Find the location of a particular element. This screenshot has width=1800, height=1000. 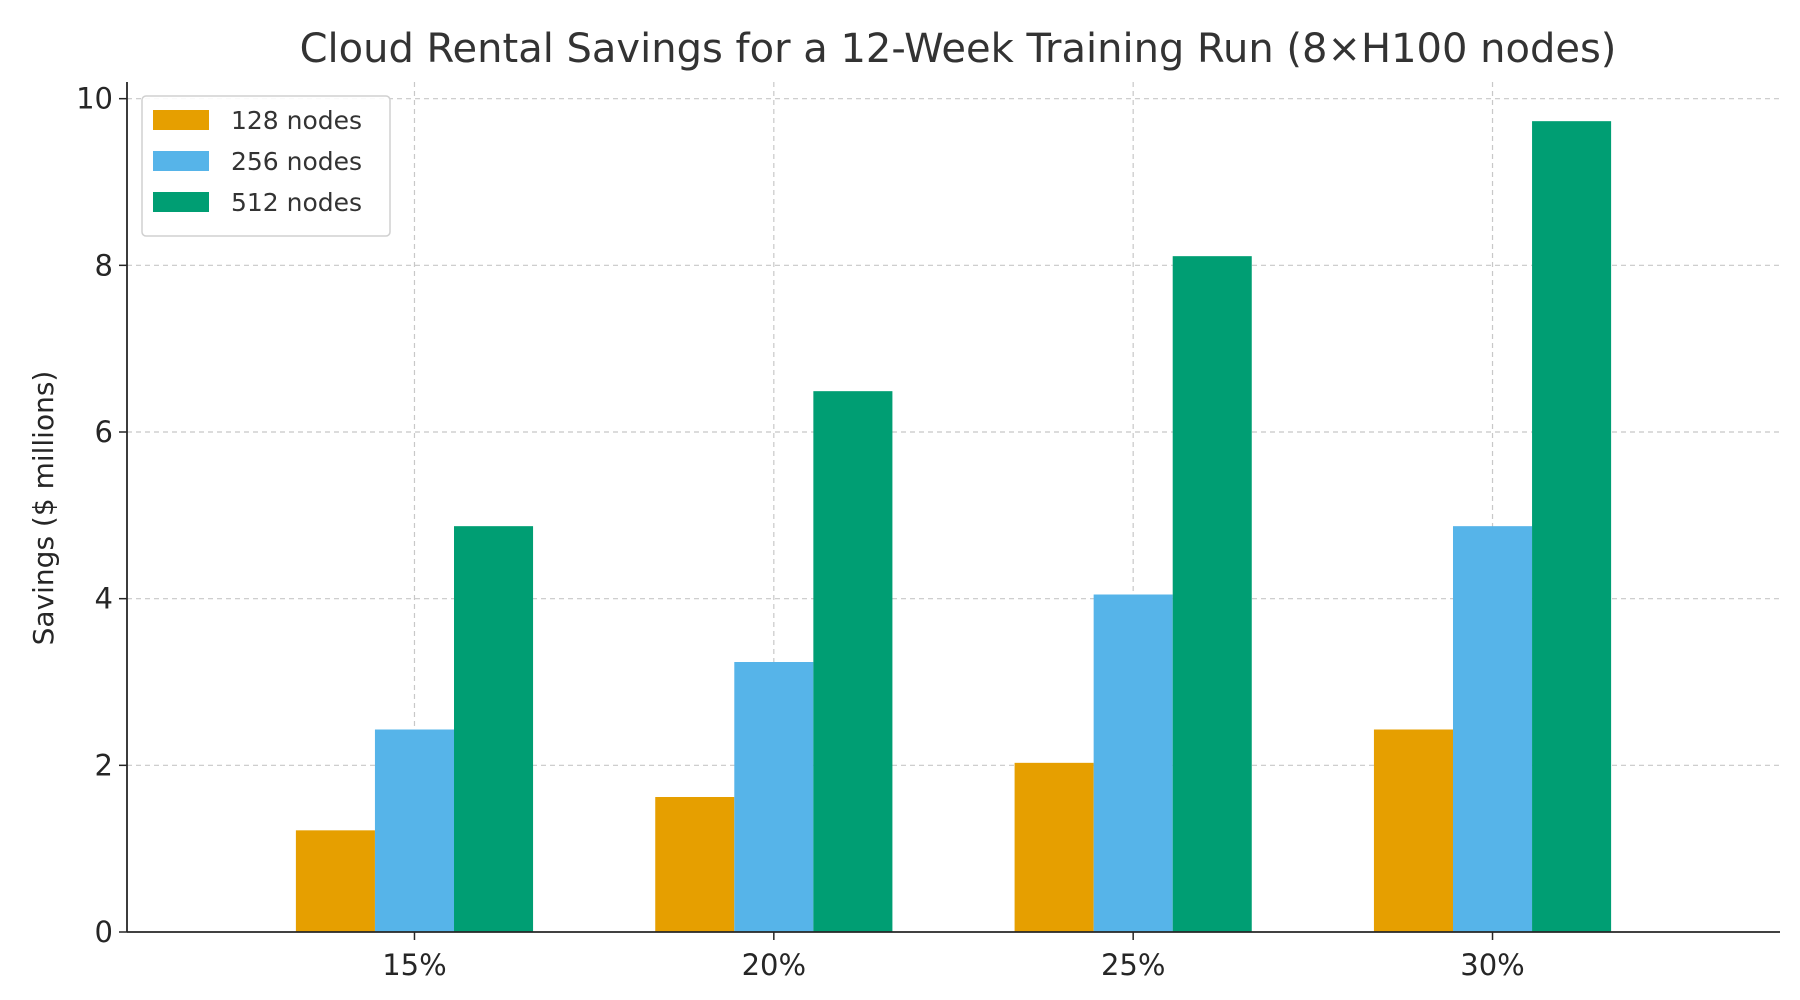

x-tick-label: 30% is located at coordinates (1492, 965).